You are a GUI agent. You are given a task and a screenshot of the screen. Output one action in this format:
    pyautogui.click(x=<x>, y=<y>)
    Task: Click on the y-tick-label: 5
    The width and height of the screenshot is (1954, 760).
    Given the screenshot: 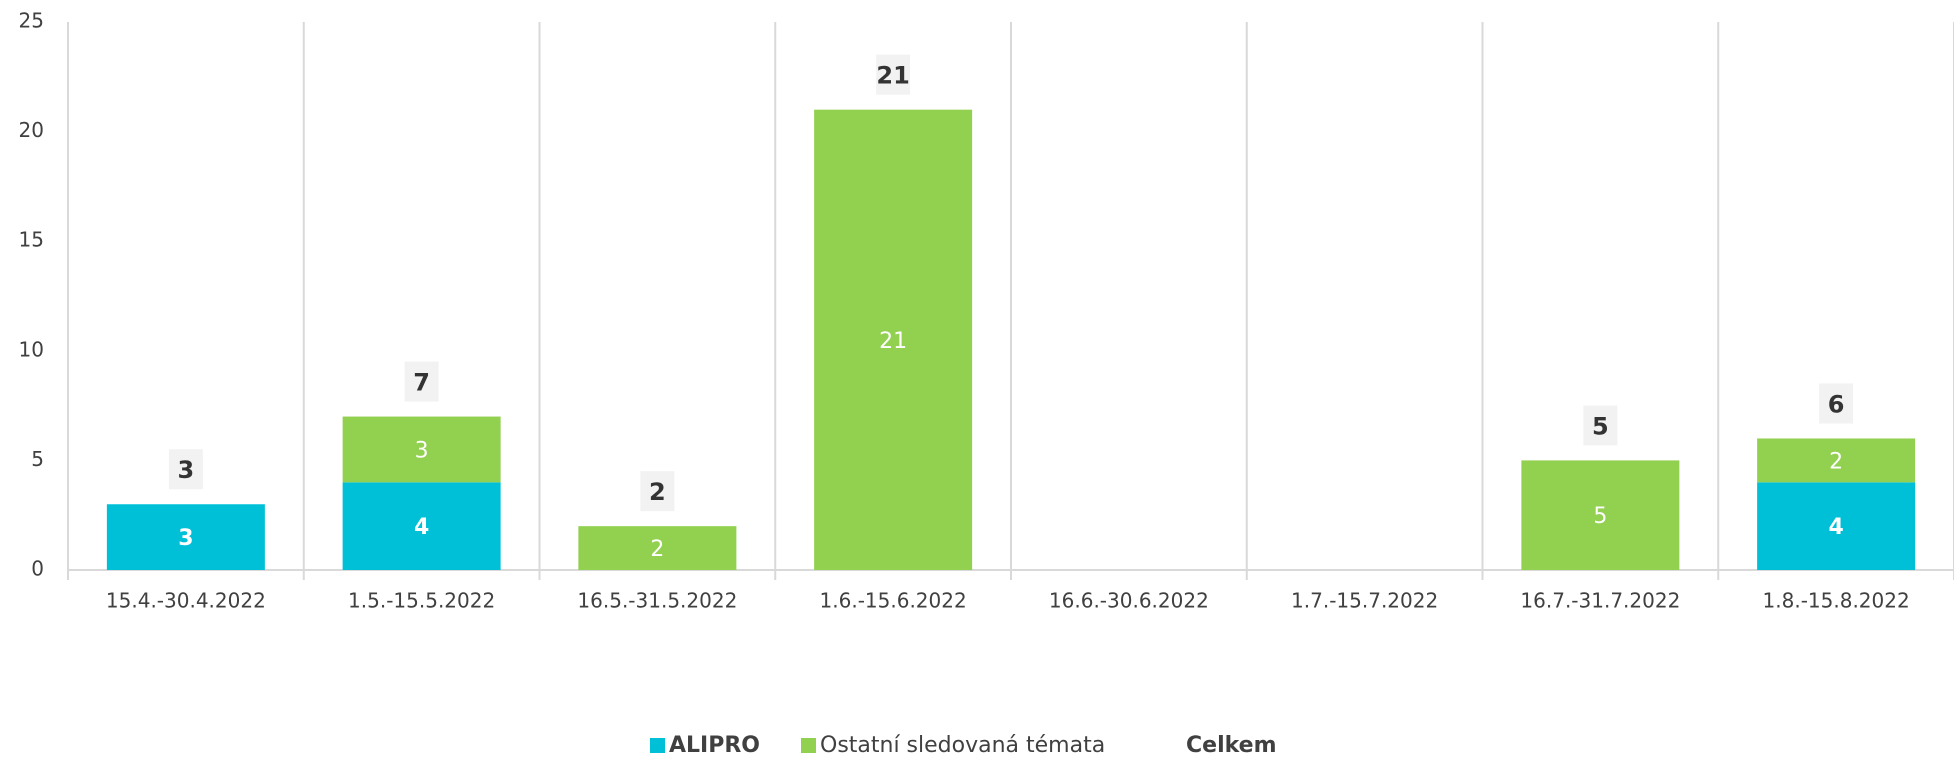 What is the action you would take?
    pyautogui.click(x=37, y=459)
    